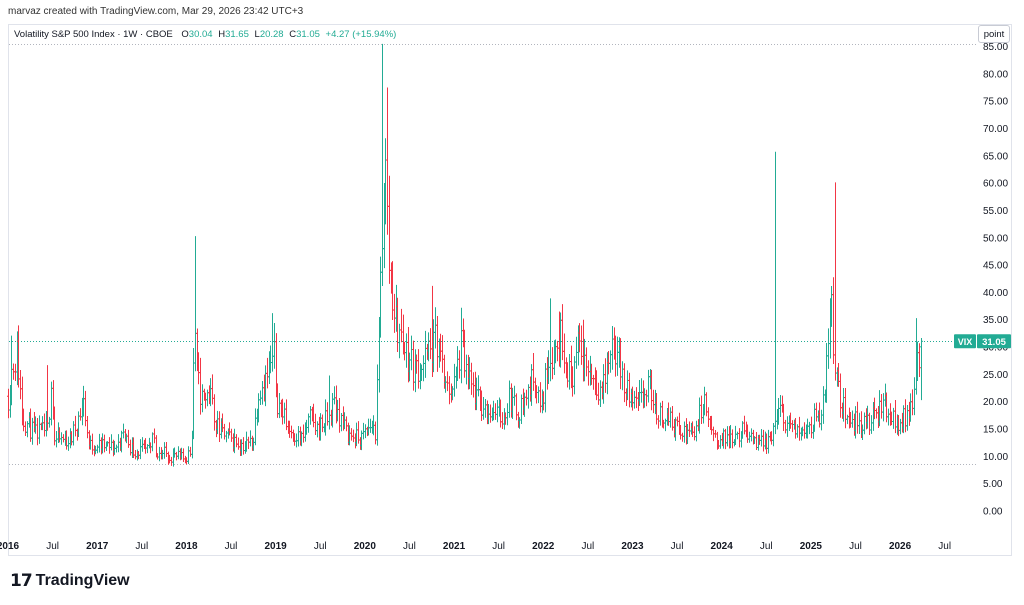 This screenshot has height=605, width=1024. Describe the element at coordinates (200, 34) in the screenshot. I see `legend-open-value: 30.04` at that location.